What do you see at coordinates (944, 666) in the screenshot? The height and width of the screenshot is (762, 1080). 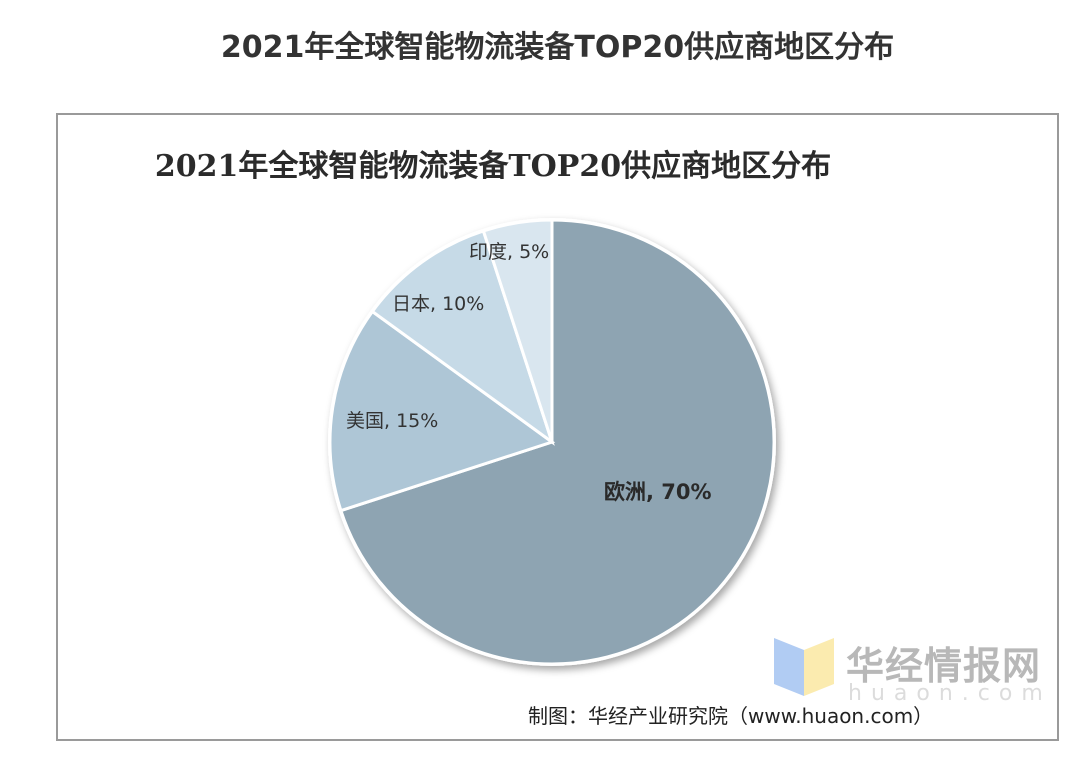 I see `watermark-name: 华经情报网` at bounding box center [944, 666].